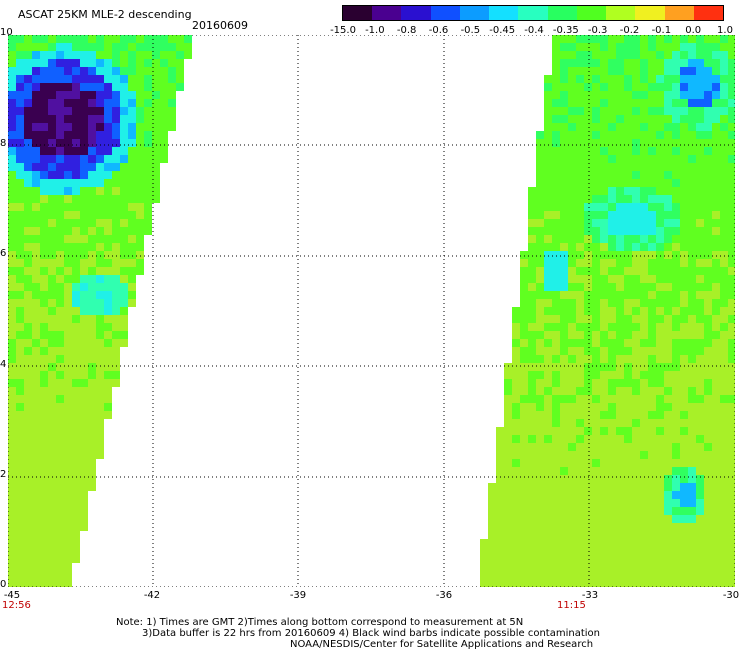 This screenshot has height=650, width=740. What do you see at coordinates (3, 253) in the screenshot?
I see `y-tick-6: 6` at bounding box center [3, 253].